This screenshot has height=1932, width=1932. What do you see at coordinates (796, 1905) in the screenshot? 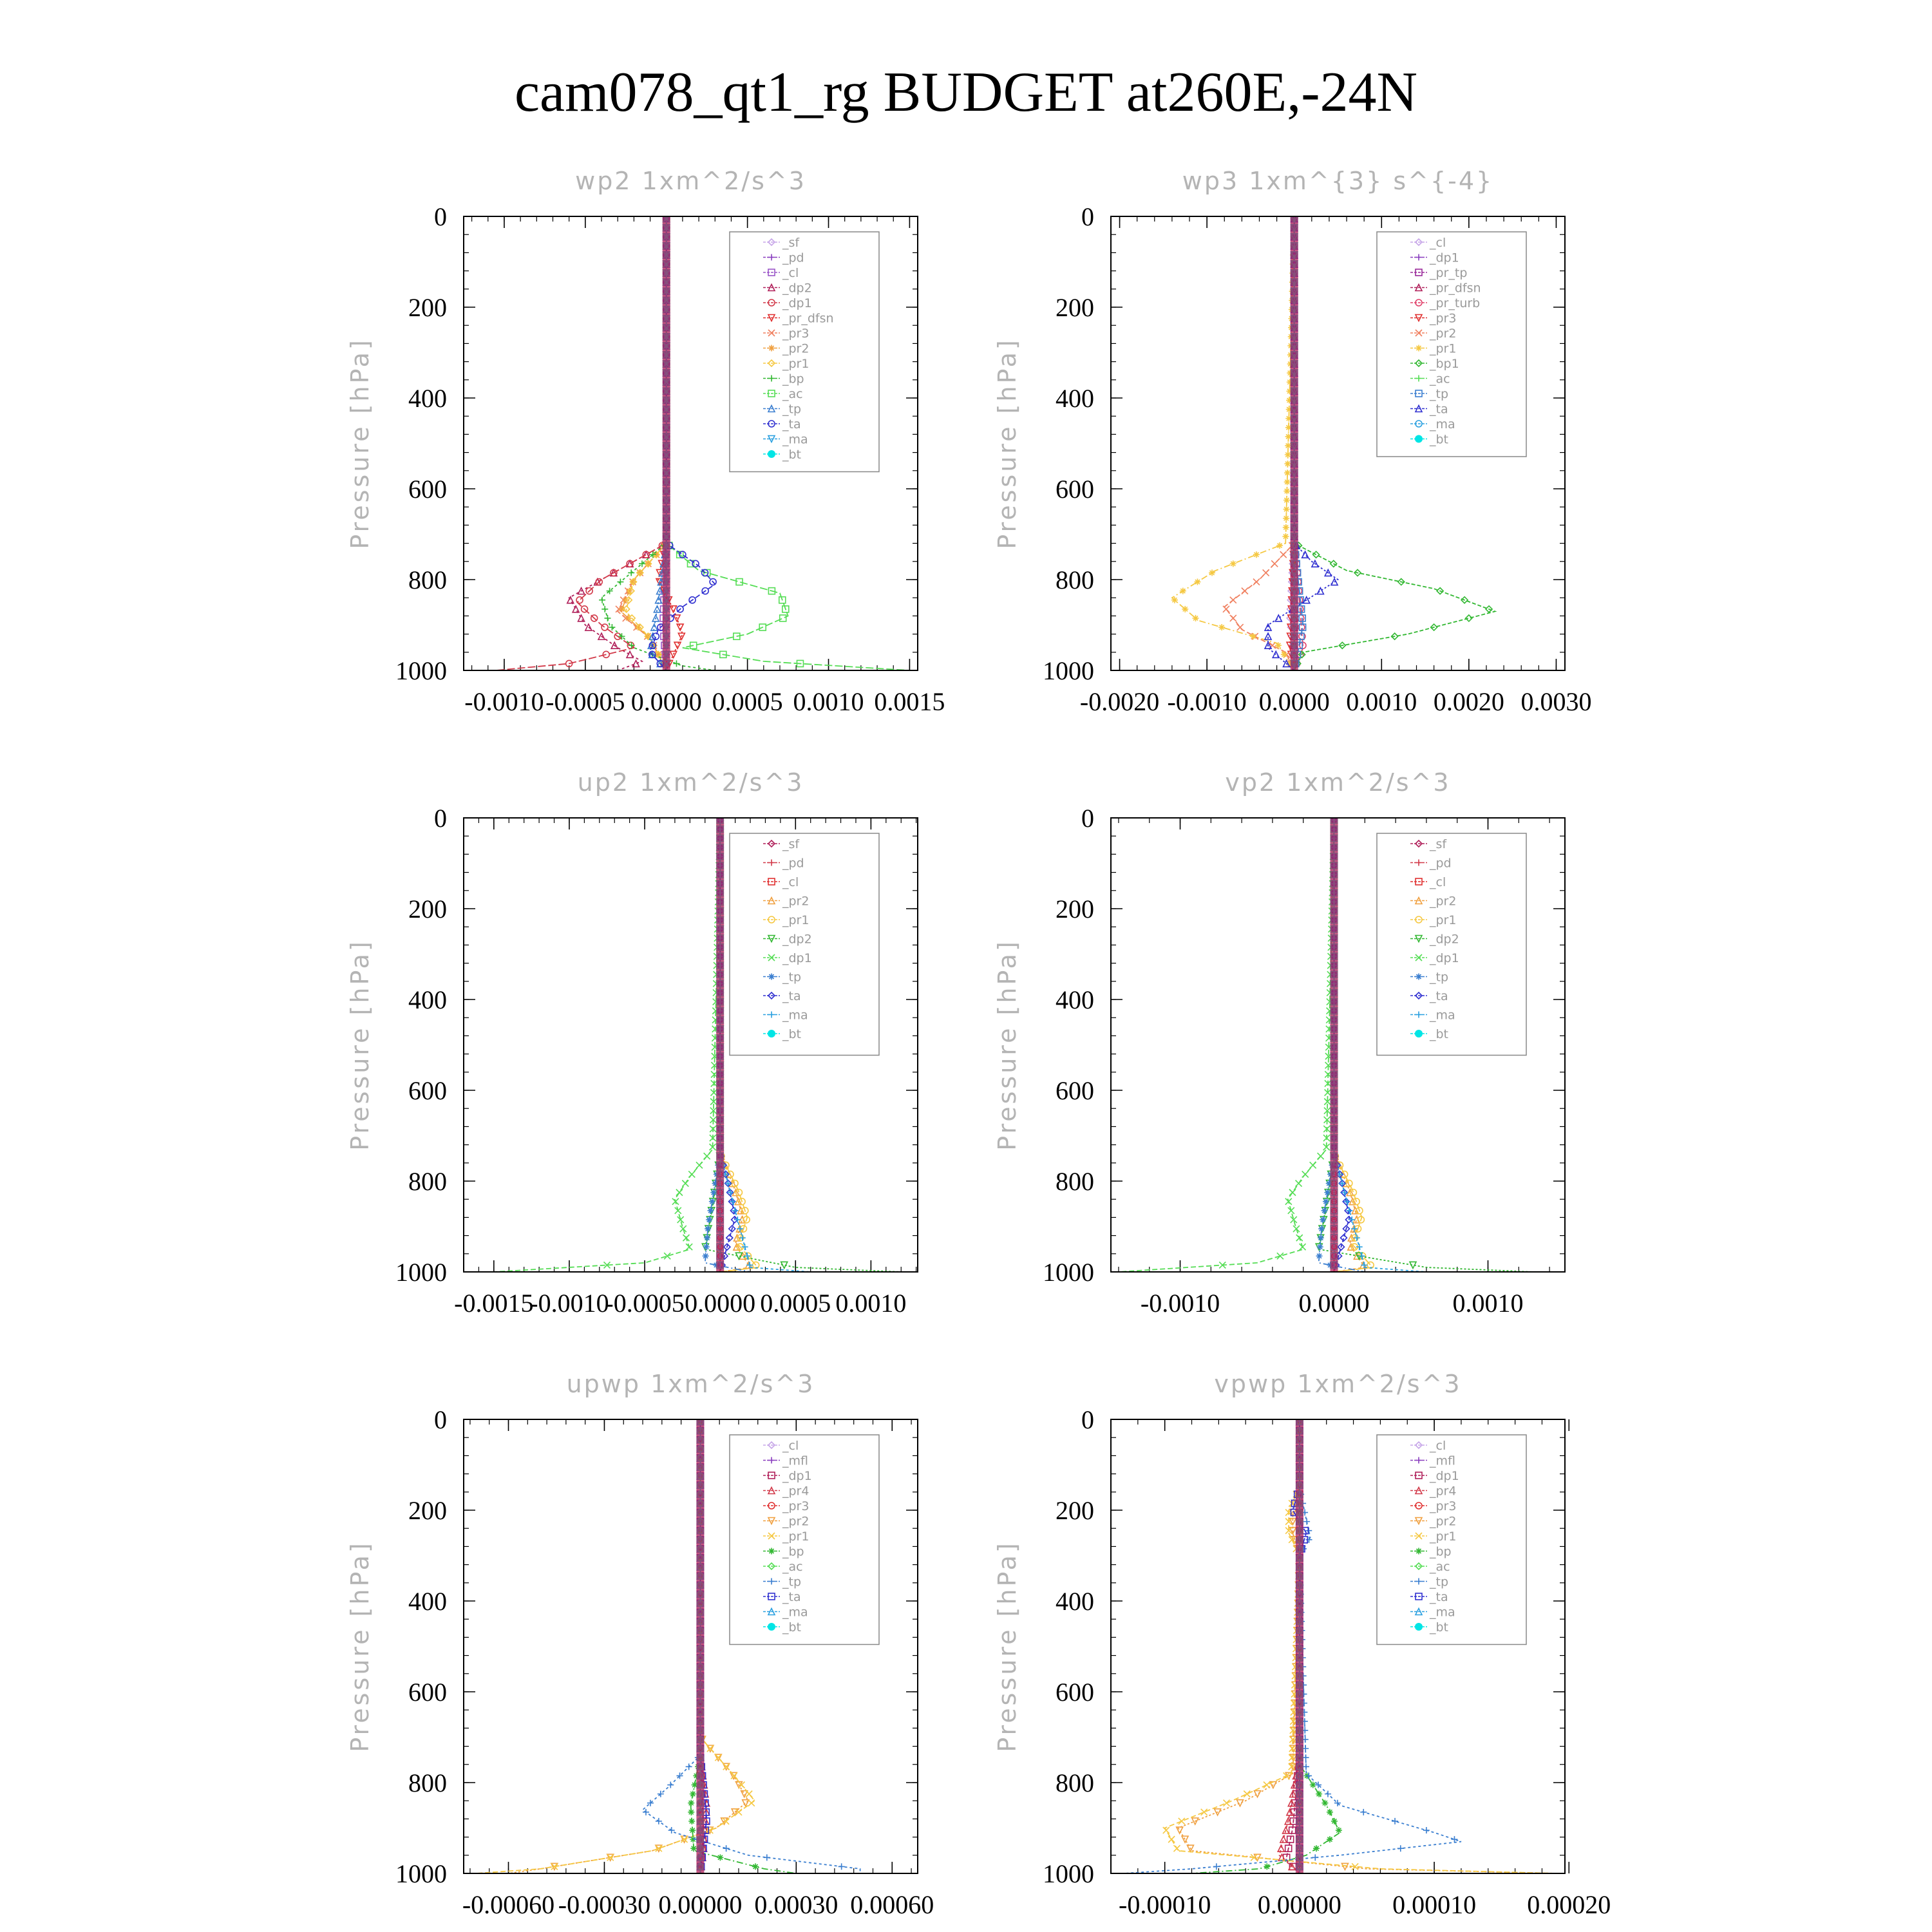
I see `x-tick-label: 0.00030` at bounding box center [796, 1905].